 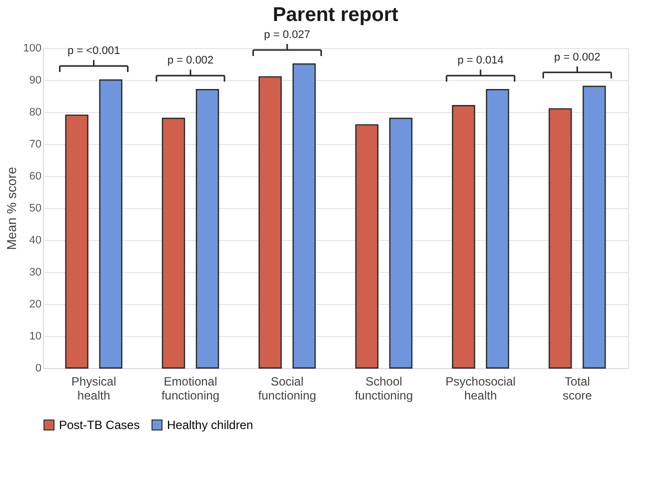 What do you see at coordinates (287, 388) in the screenshot?
I see `x-tick-label: Social functioning` at bounding box center [287, 388].